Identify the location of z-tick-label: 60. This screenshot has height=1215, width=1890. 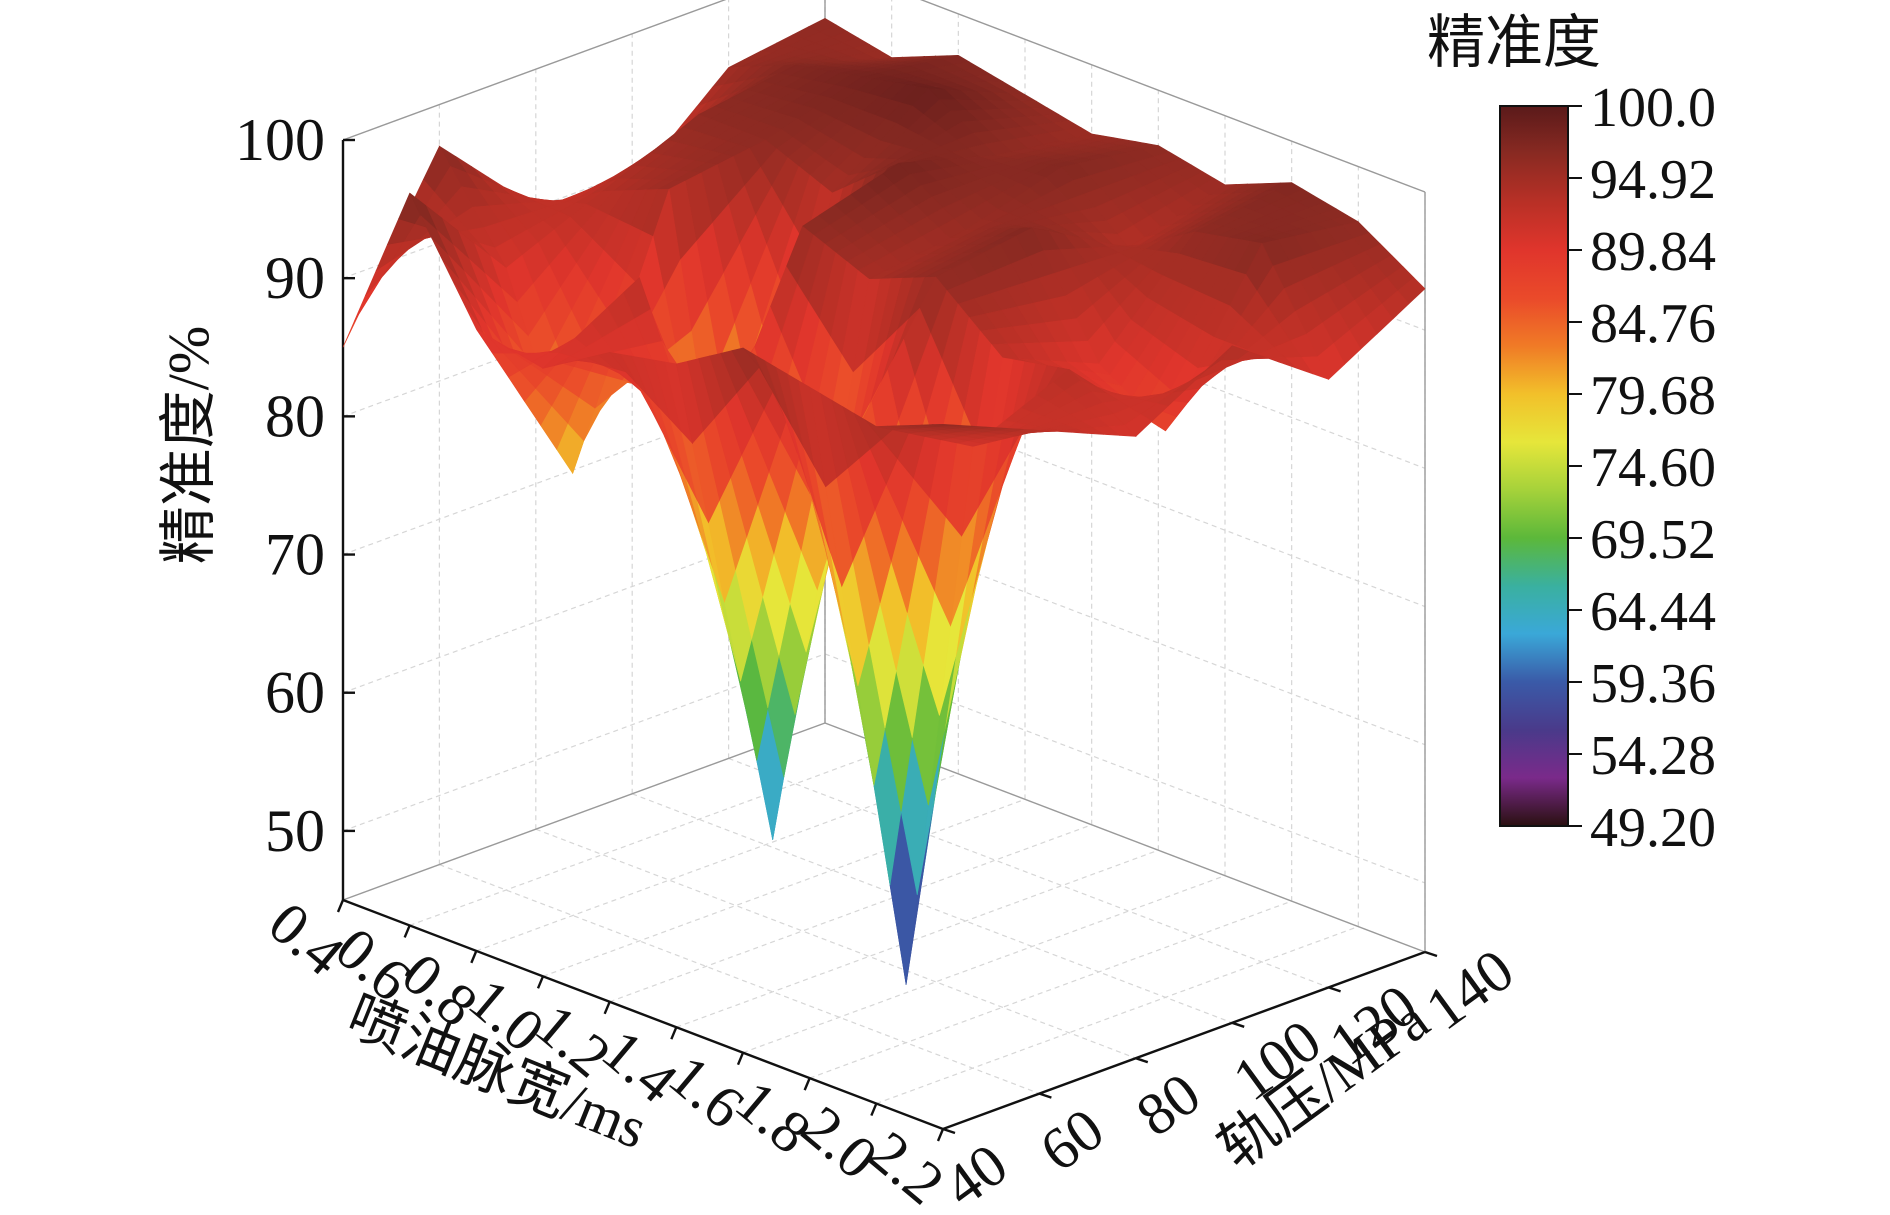
(295, 693).